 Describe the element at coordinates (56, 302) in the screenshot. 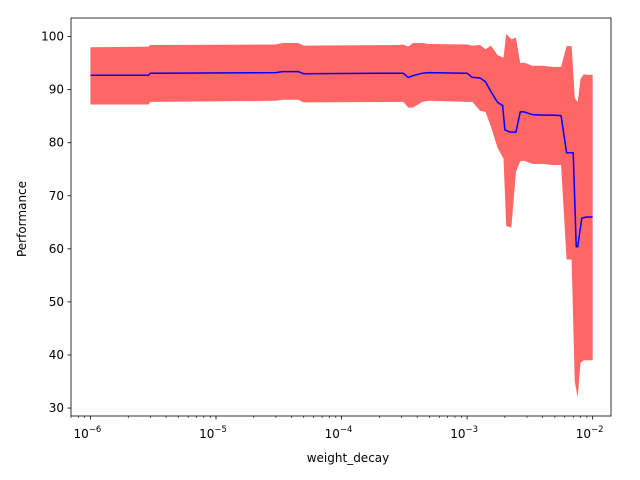

I see `y-tick-label: 50` at that location.